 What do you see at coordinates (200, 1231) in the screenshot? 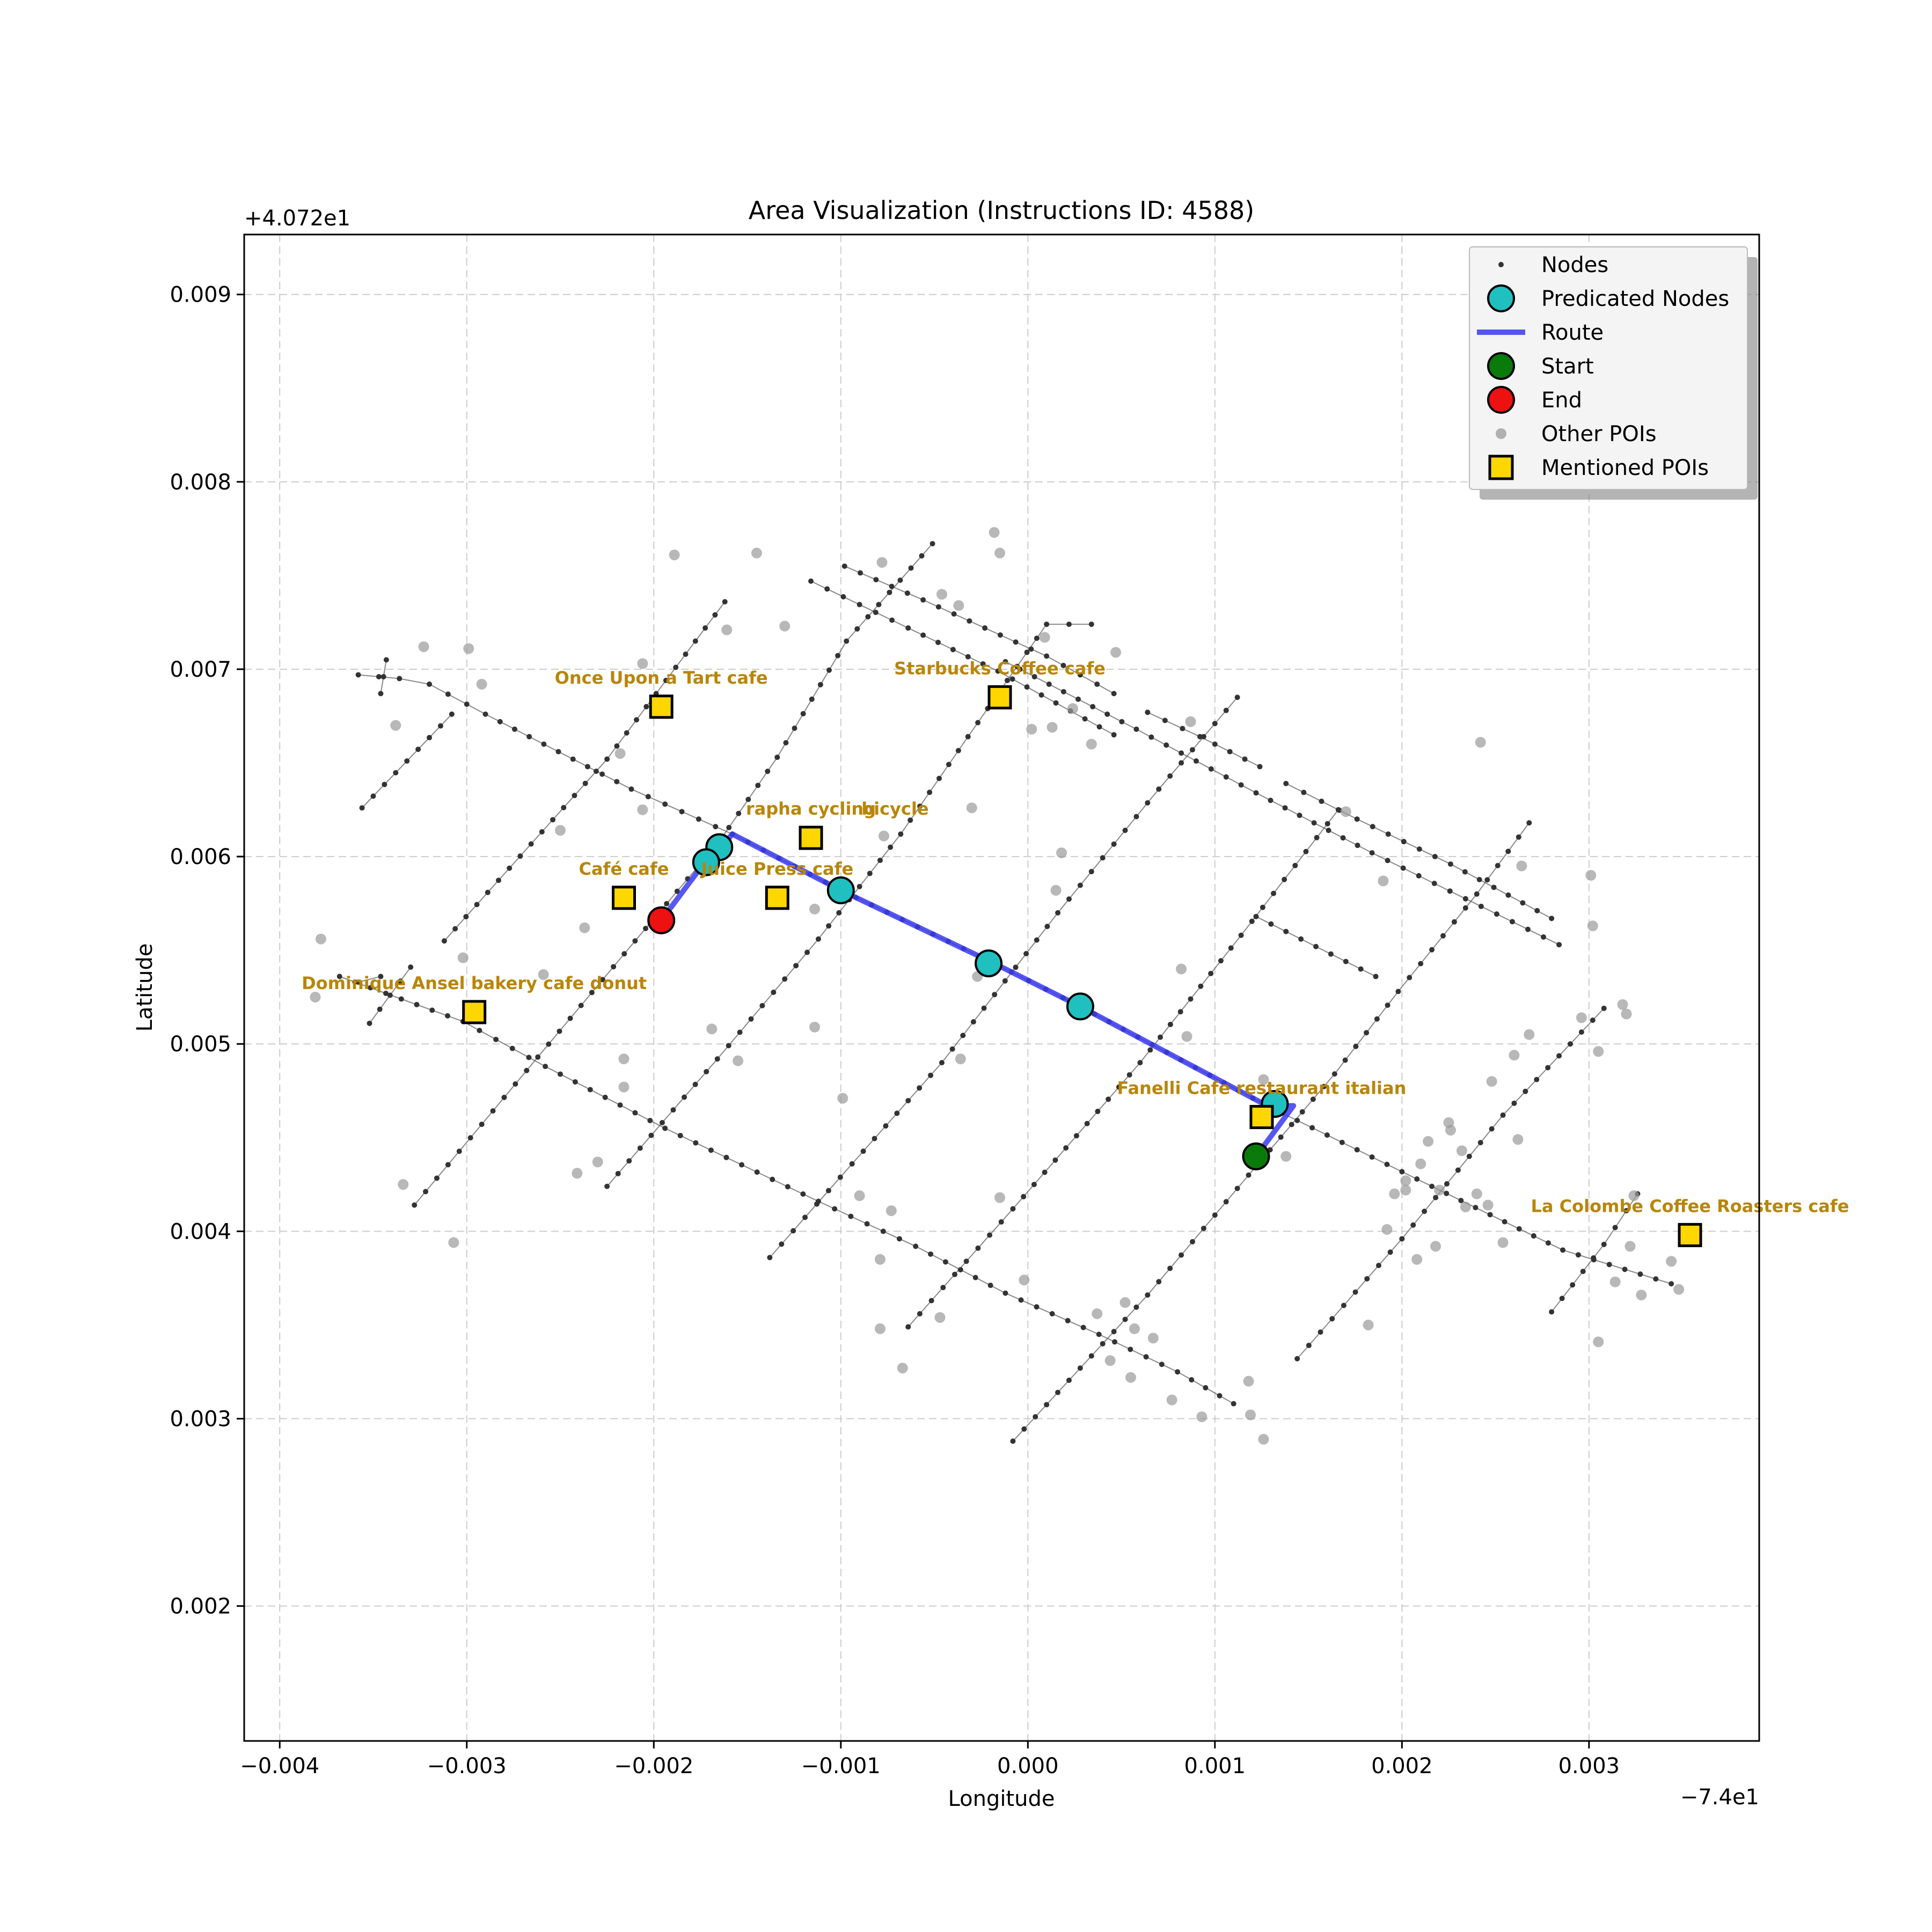
I see `y-tick-label: 0.004` at bounding box center [200, 1231].